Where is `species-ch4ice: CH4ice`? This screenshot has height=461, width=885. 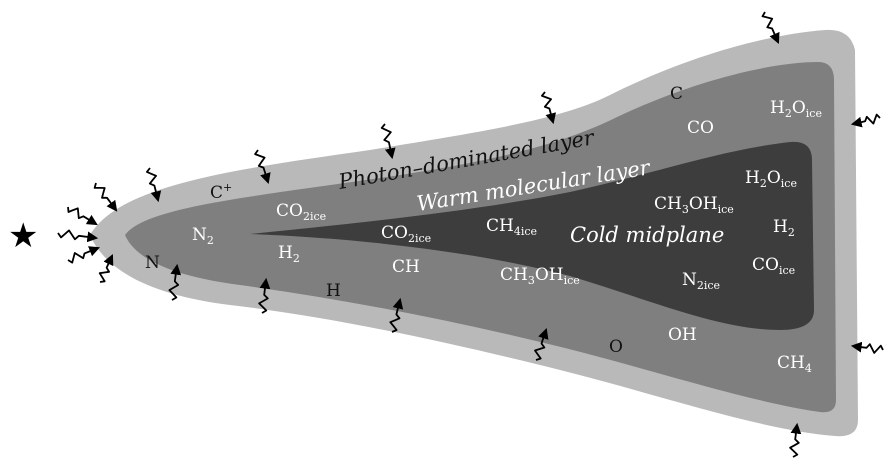 species-ch4ice: CH4ice is located at coordinates (511, 227).